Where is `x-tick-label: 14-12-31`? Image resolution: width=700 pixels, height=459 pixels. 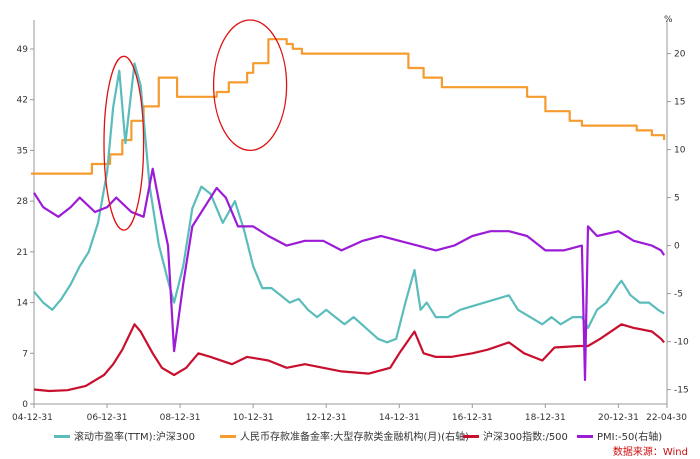 x-tick-label: 14-12-31 is located at coordinates (399, 418).